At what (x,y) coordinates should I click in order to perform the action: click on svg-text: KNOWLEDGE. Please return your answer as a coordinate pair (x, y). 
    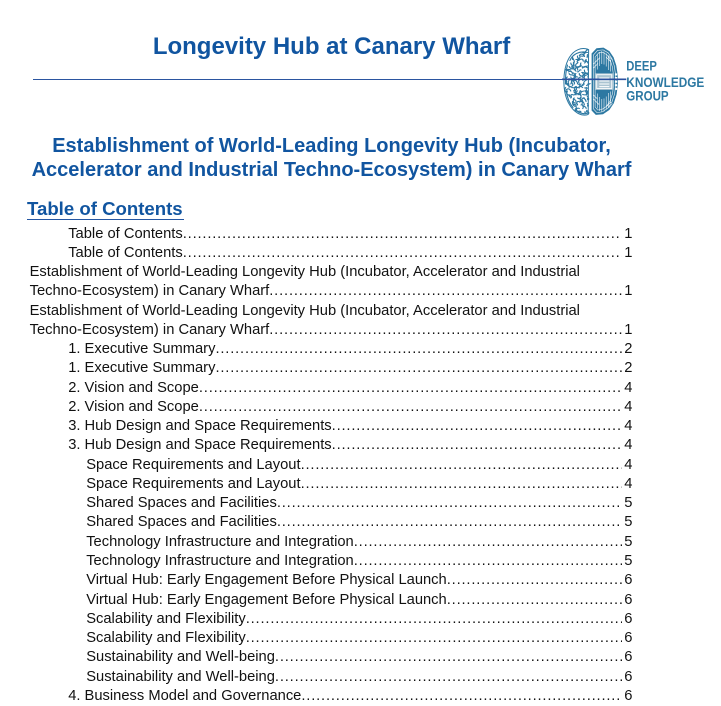
    Looking at the image, I should click on (665, 82).